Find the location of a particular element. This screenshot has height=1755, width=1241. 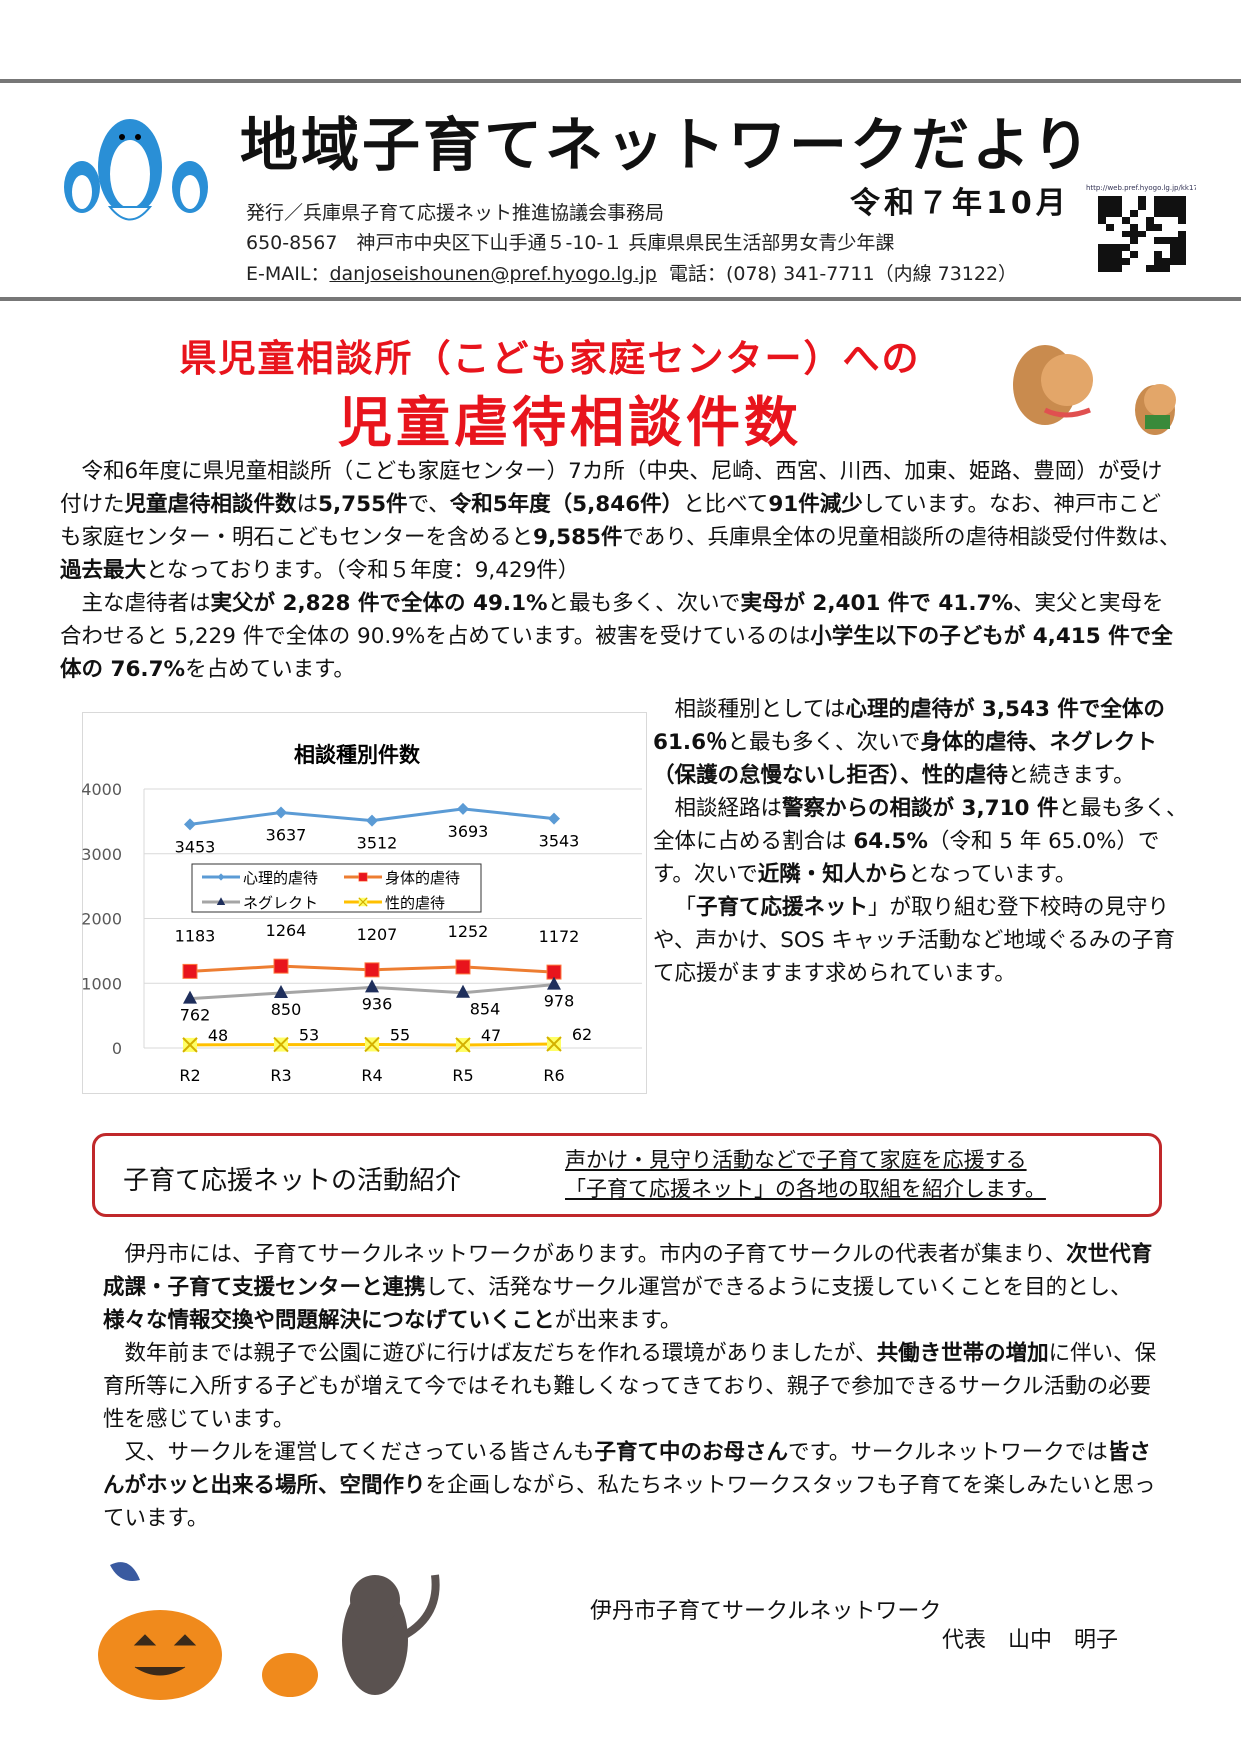

qr-code is located at coordinates (1142, 234).